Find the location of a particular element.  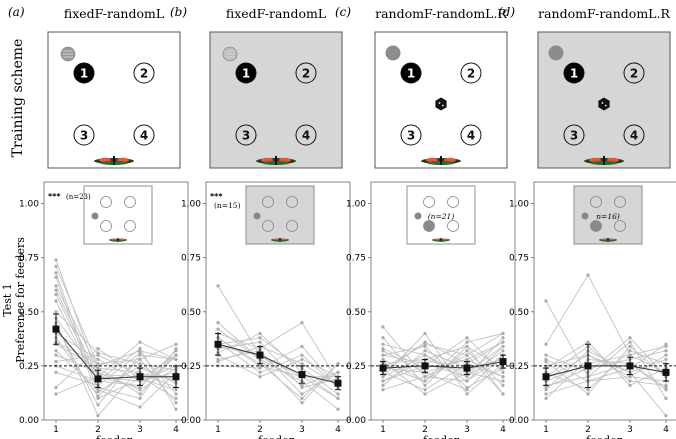

feeder-number-2: 2 is located at coordinates (306, 74).